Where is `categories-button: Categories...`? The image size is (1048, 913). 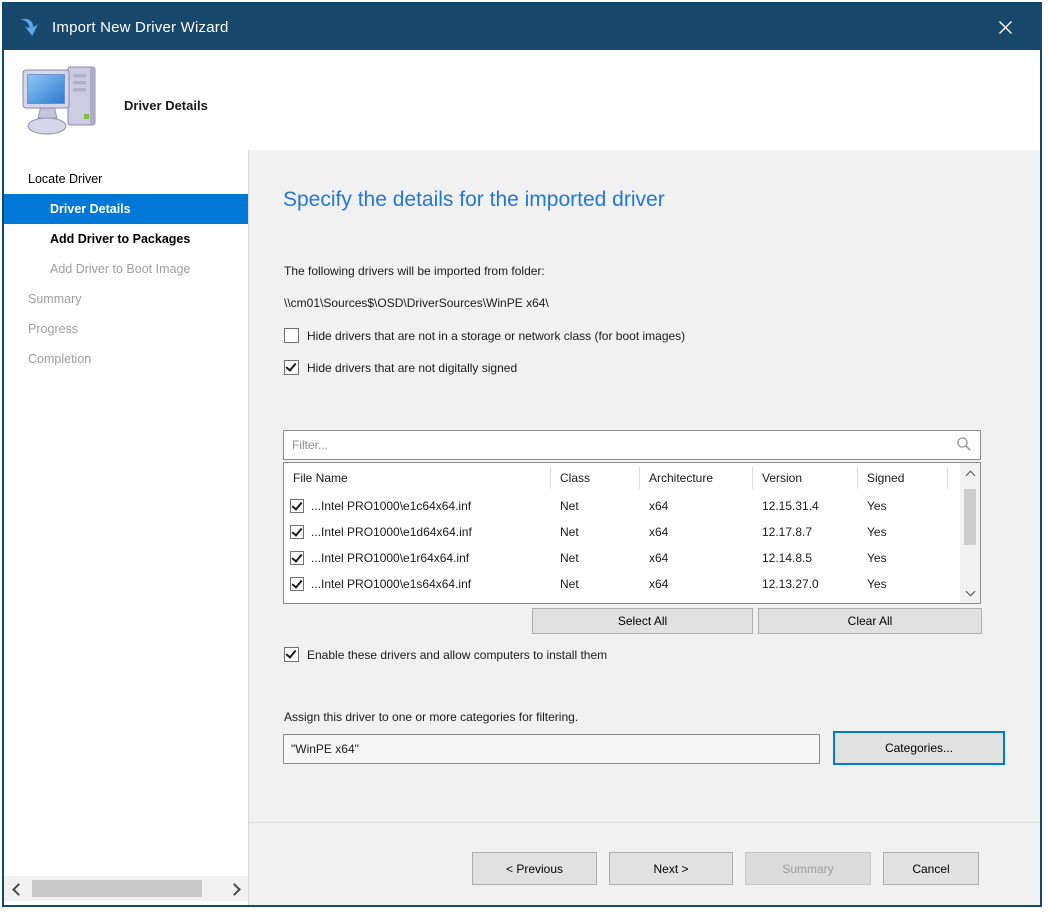
categories-button: Categories... is located at coordinates (919, 748).